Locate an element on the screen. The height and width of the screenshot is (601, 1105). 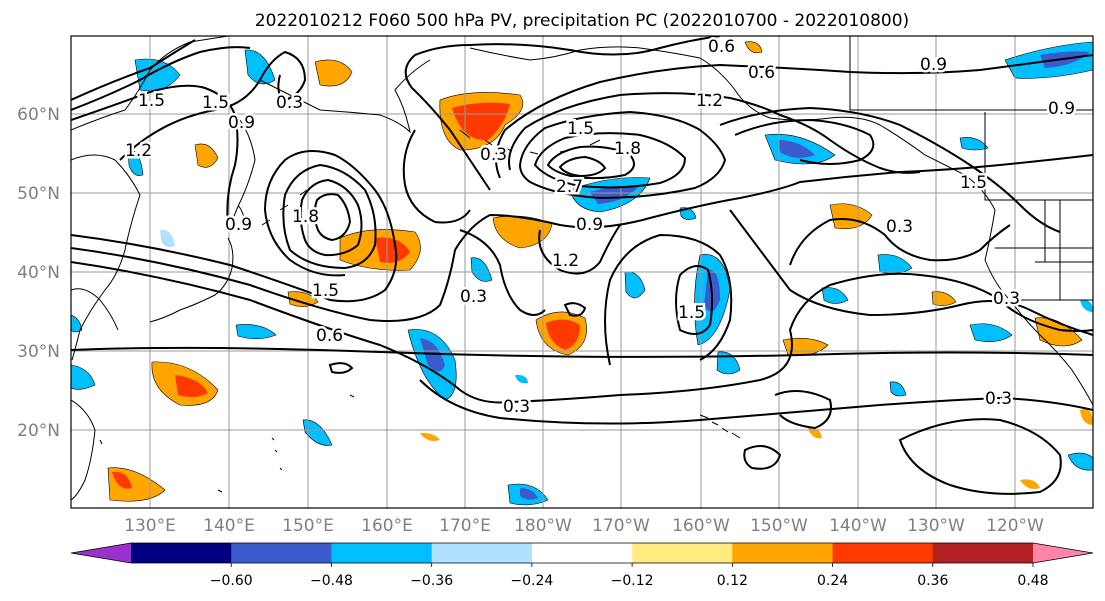
colorbar-outline is located at coordinates (582, 553).